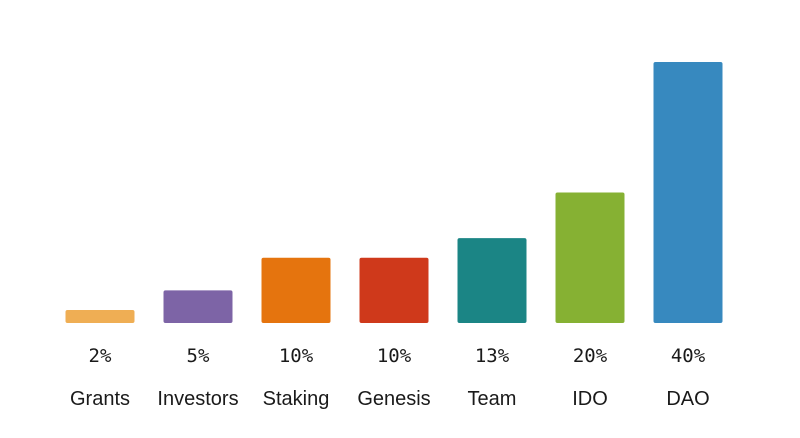 Image resolution: width=800 pixels, height=438 pixels. What do you see at coordinates (687, 399) in the screenshot?
I see `category-label-dao: DAO` at bounding box center [687, 399].